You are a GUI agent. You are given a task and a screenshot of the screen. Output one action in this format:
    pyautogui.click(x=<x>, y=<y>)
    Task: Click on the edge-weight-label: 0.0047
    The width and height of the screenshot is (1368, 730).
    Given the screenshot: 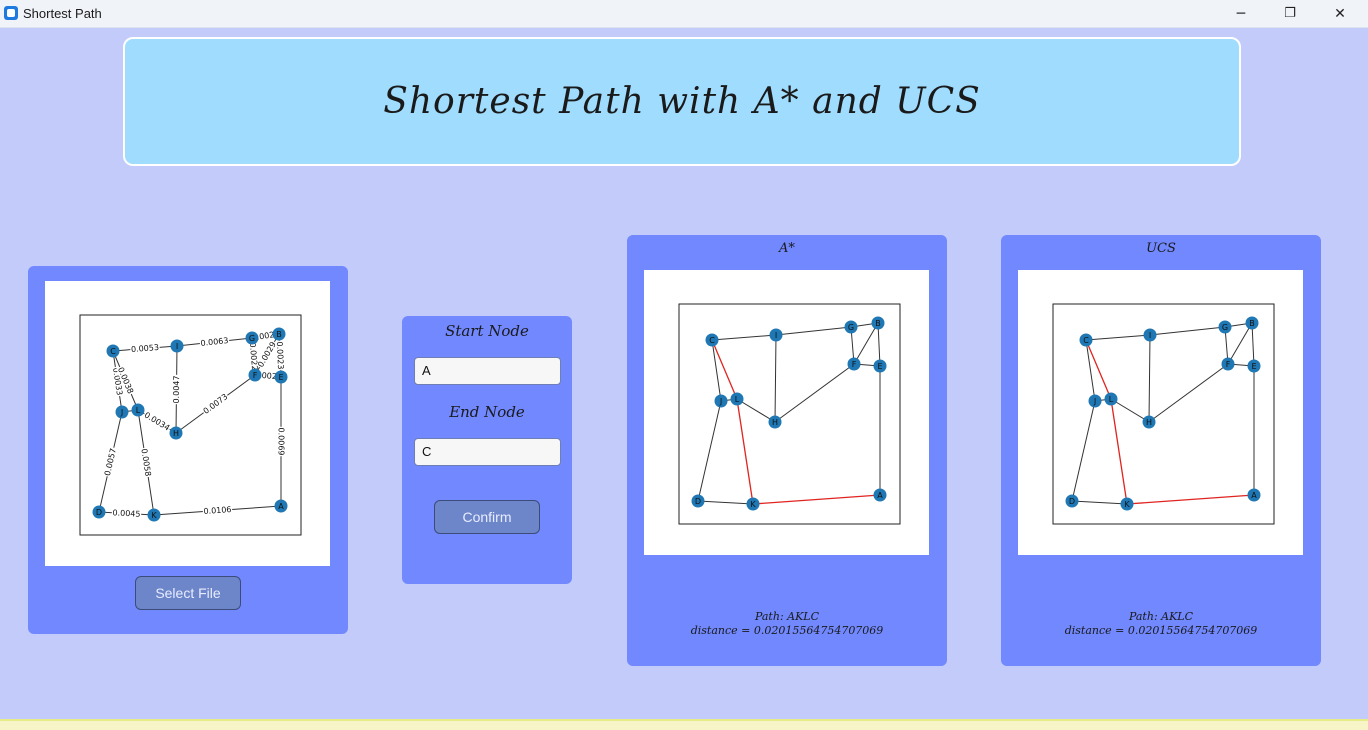 What is the action you would take?
    pyautogui.click(x=176, y=389)
    